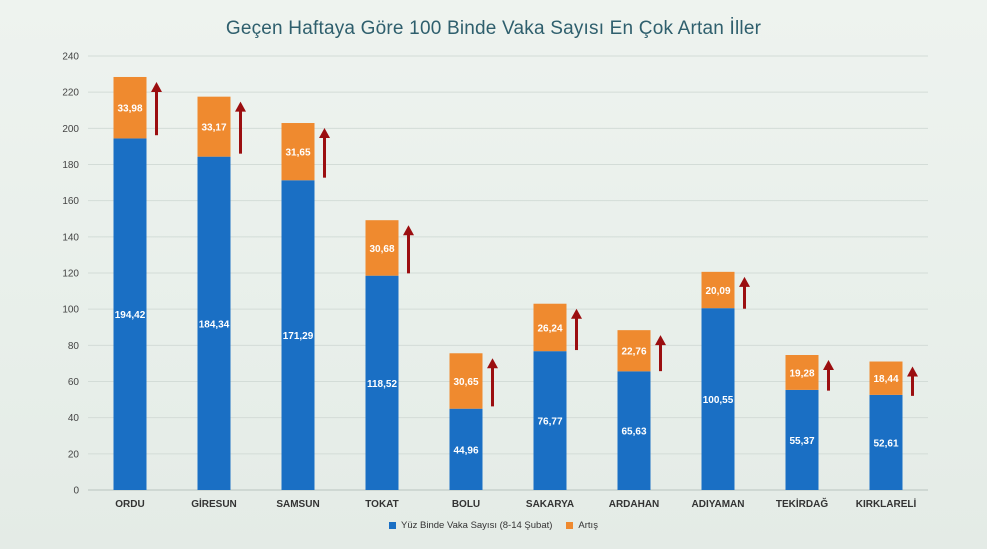 Image resolution: width=987 pixels, height=549 pixels. Describe the element at coordinates (477, 525) in the screenshot. I see `legend-label-base: Yüz Binde Vaka Sayısı (8-14 Şubat)` at that location.